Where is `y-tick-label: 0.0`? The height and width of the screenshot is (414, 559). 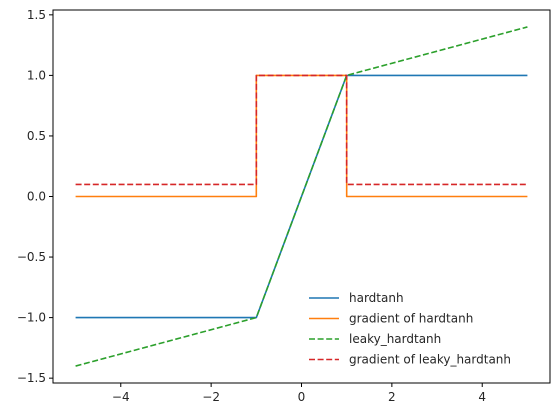 y-tick-label: 0.0 is located at coordinates (36, 197).